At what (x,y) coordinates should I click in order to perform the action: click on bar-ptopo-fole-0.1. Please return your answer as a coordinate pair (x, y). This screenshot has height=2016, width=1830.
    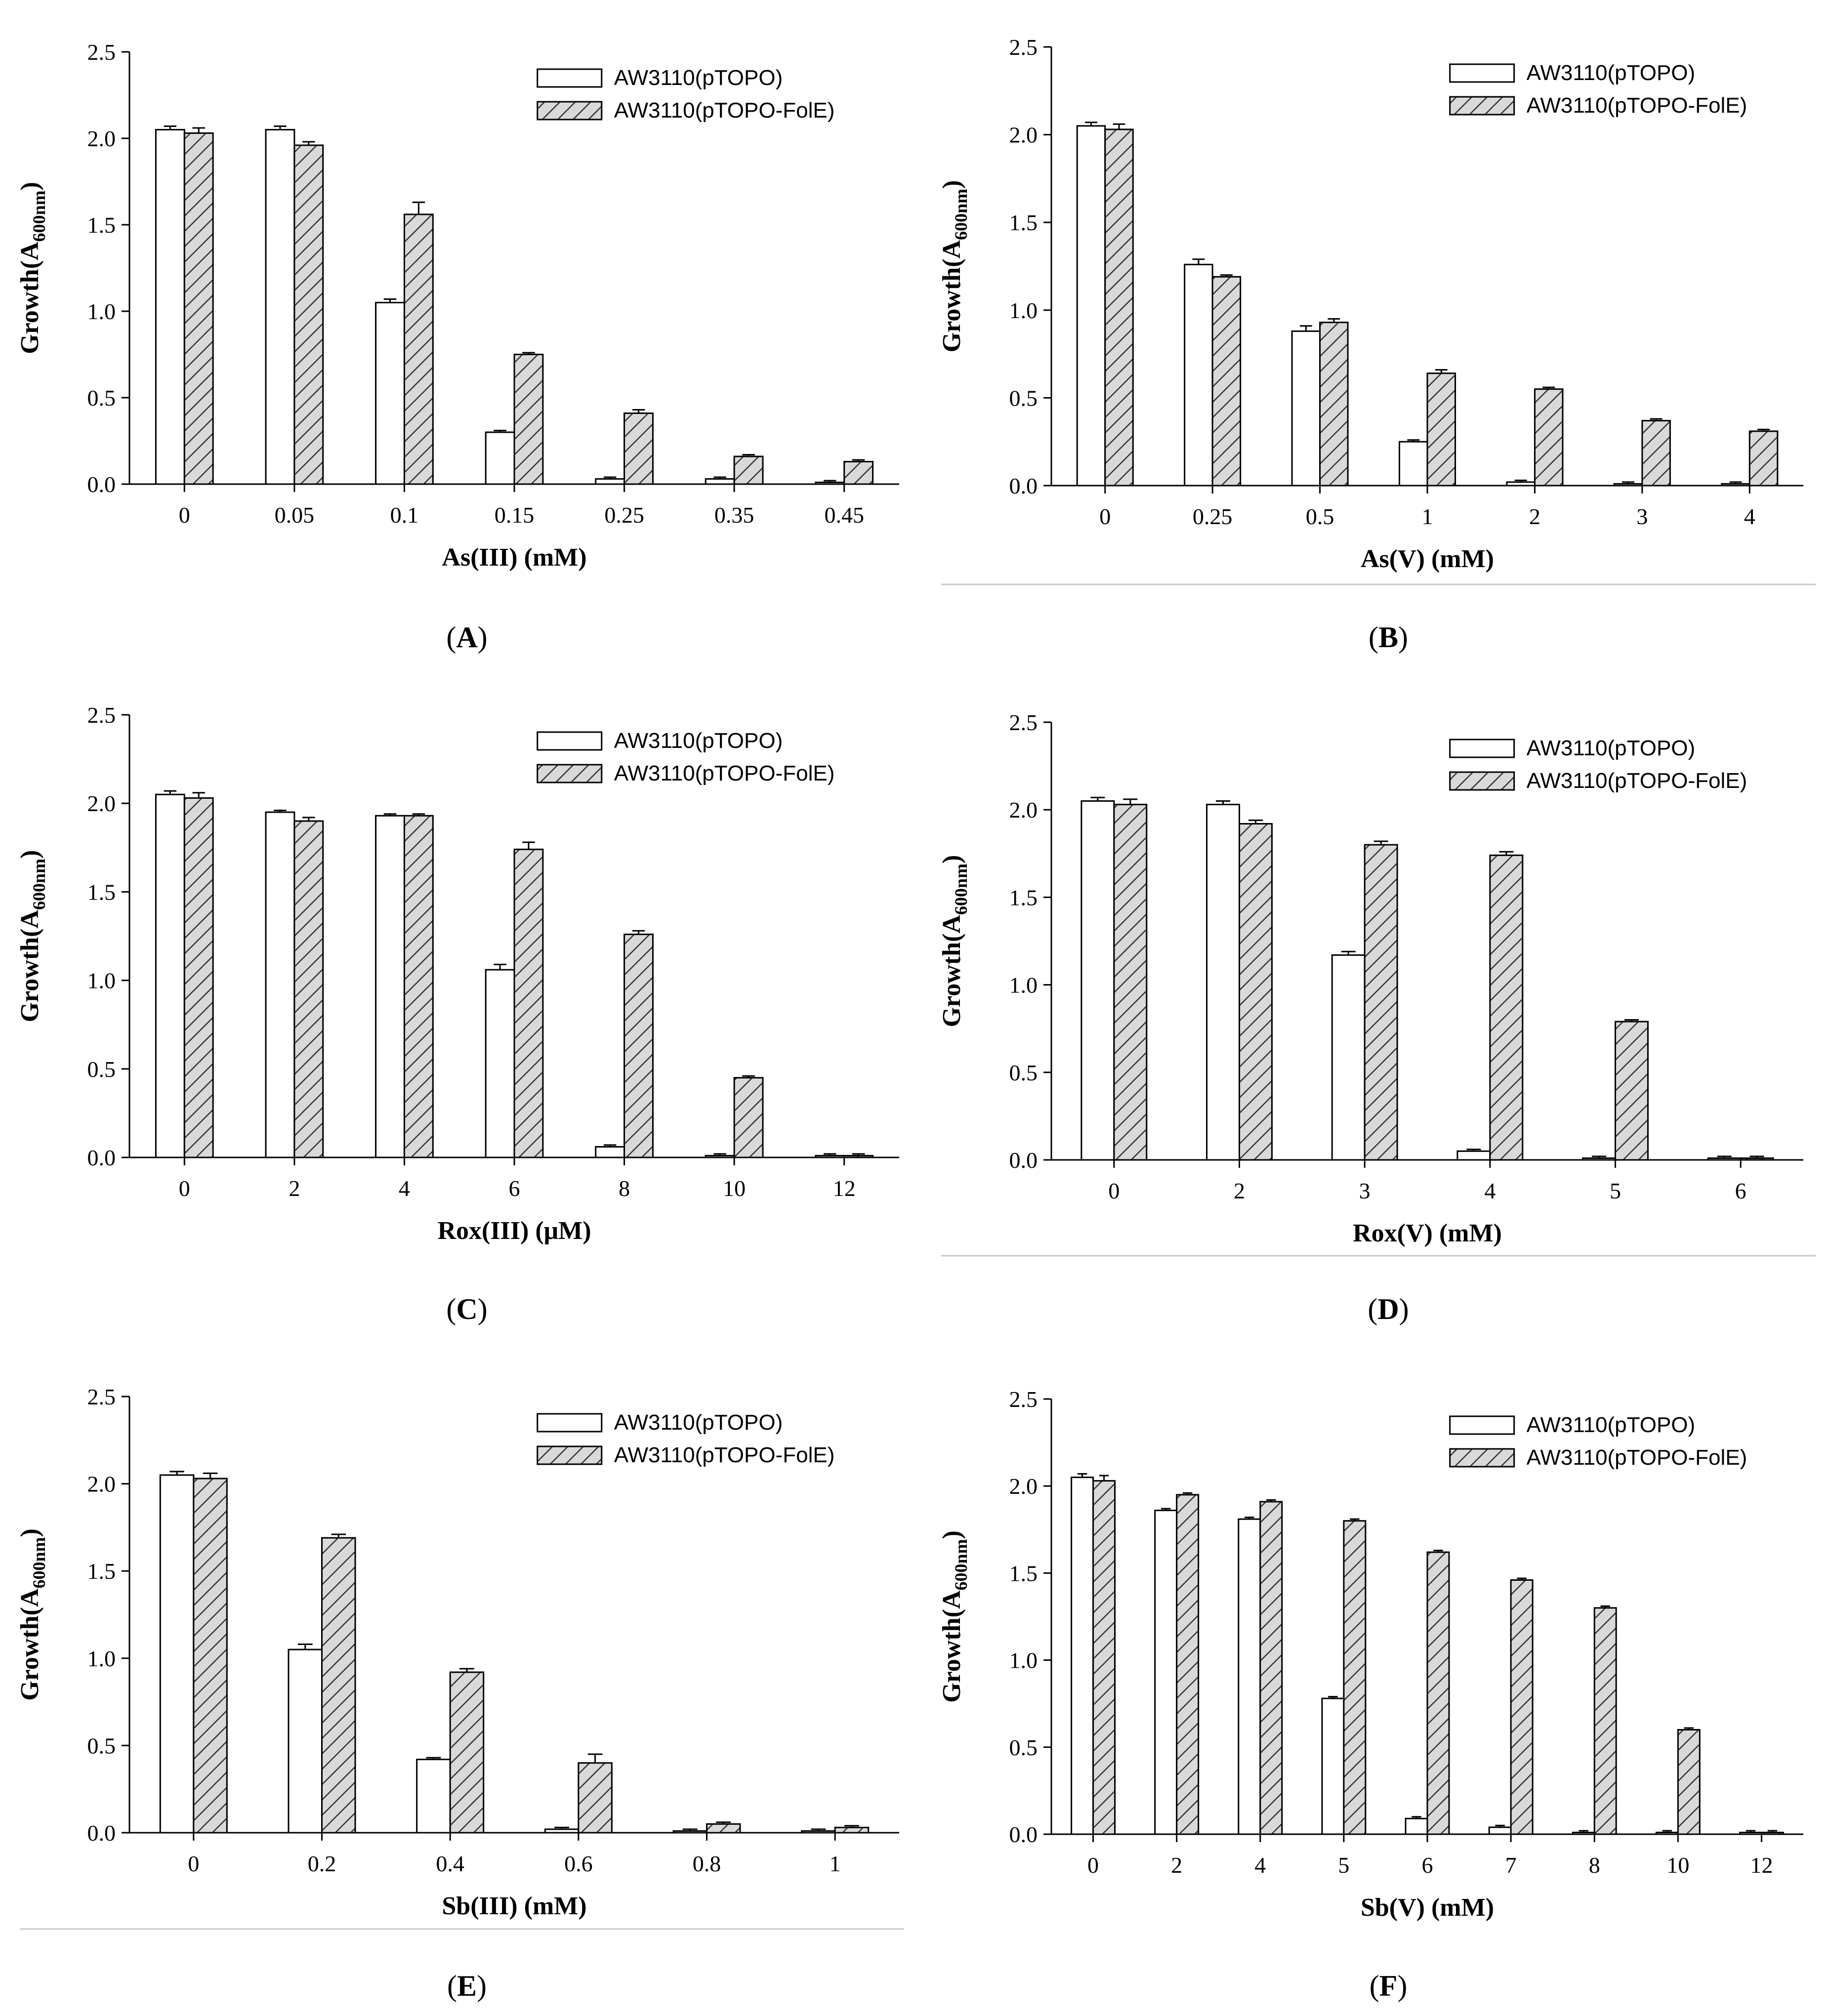
    Looking at the image, I should click on (418, 349).